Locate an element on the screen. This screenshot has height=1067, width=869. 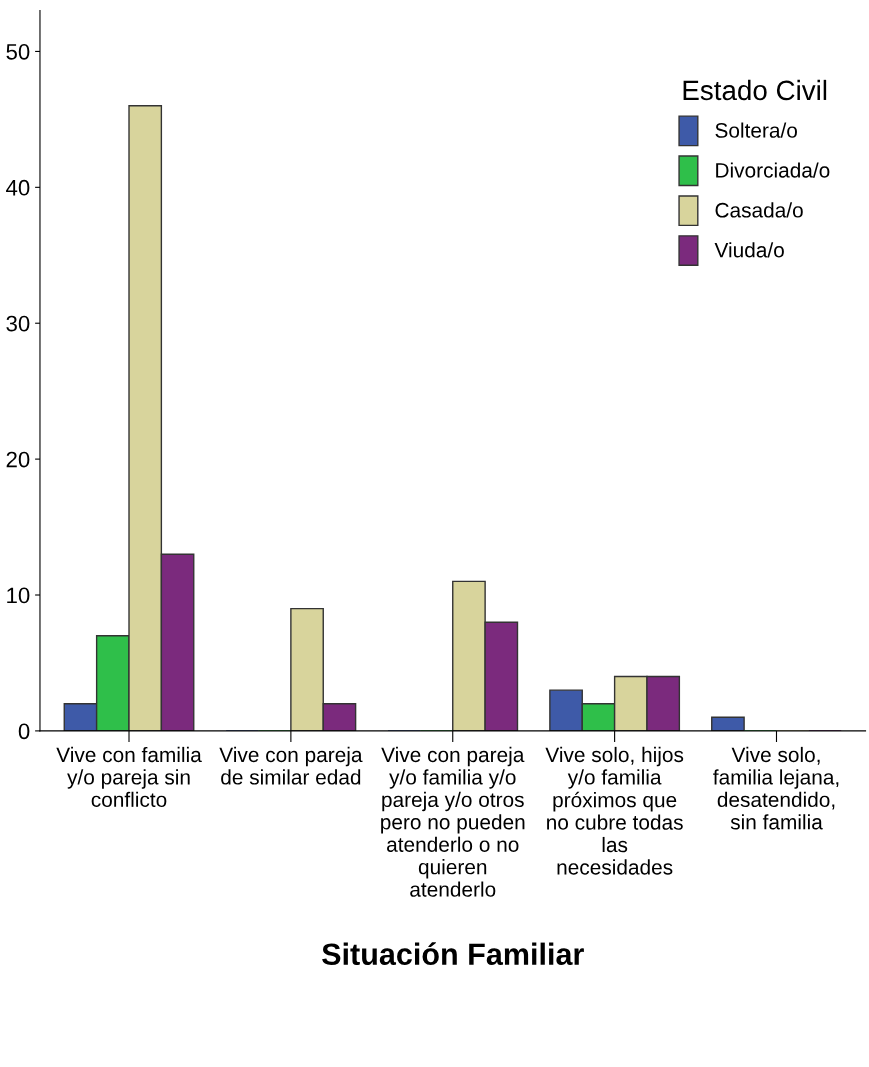
x-tick-label: Vive con pareja de similar edad is located at coordinates (291, 765).